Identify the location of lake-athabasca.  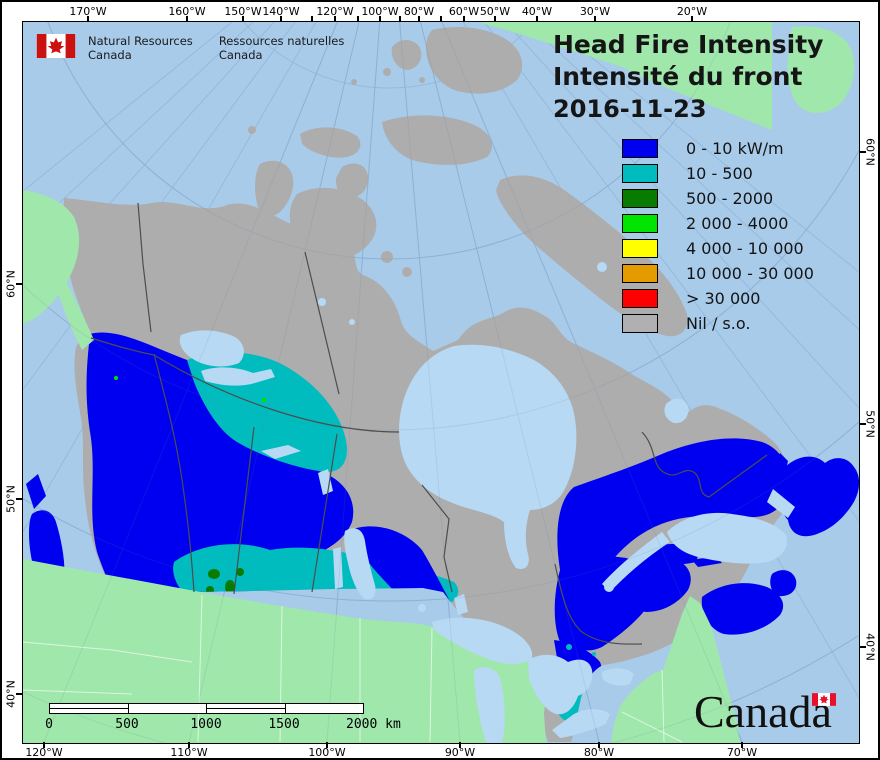
(281, 452).